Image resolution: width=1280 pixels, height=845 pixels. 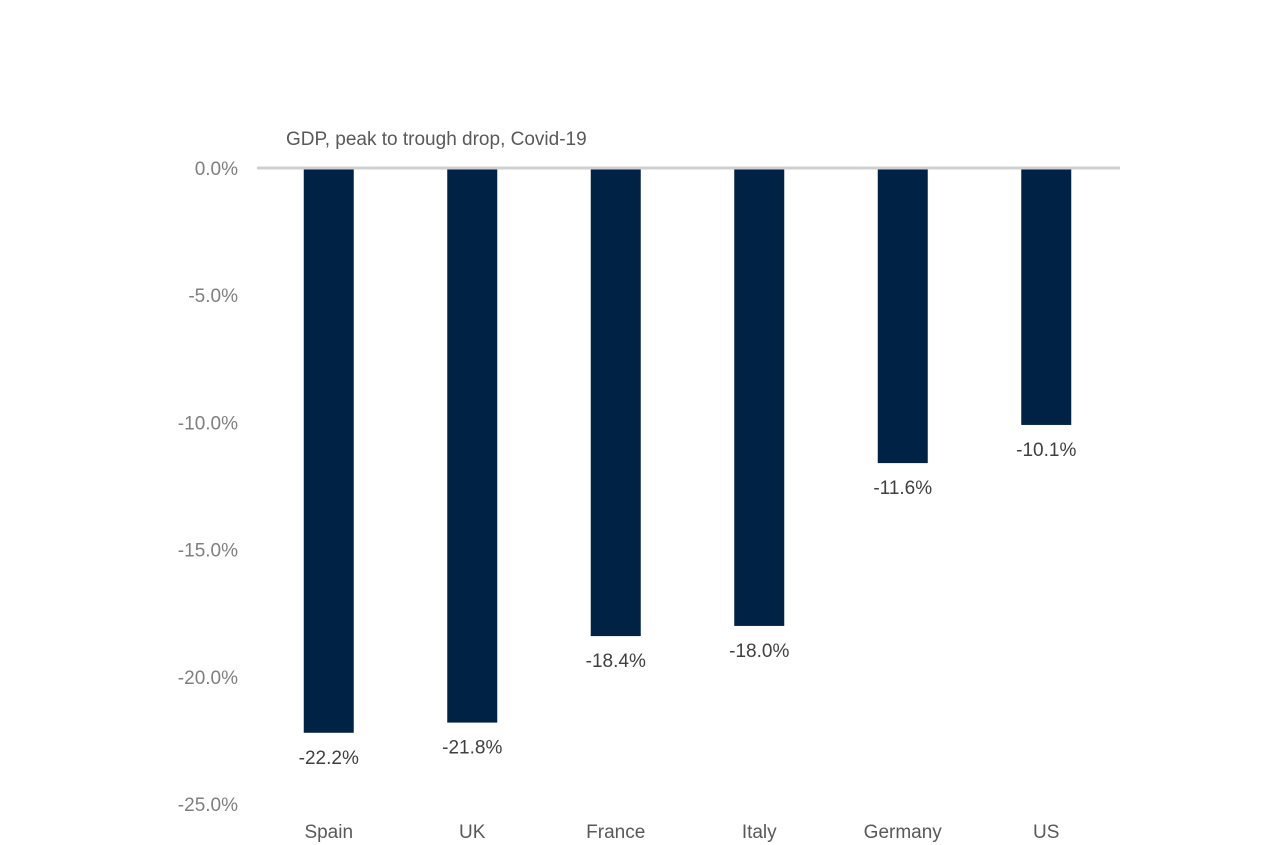 What do you see at coordinates (759, 651) in the screenshot?
I see `data-label-italy: -18.0%` at bounding box center [759, 651].